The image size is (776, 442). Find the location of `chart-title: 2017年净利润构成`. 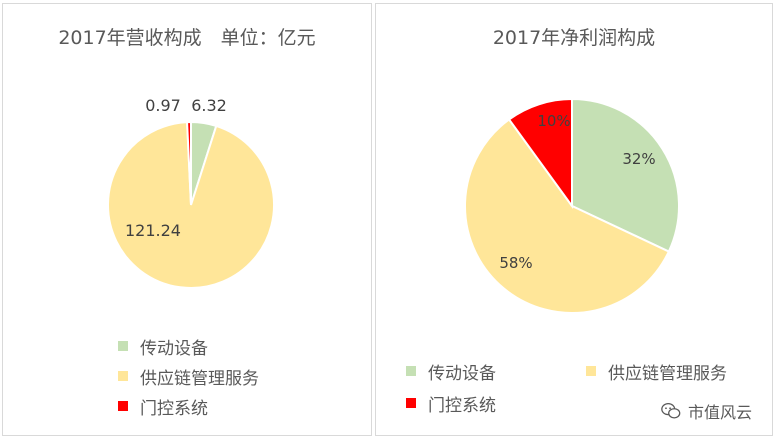

chart-title: 2017年净利润构成 is located at coordinates (574, 38).